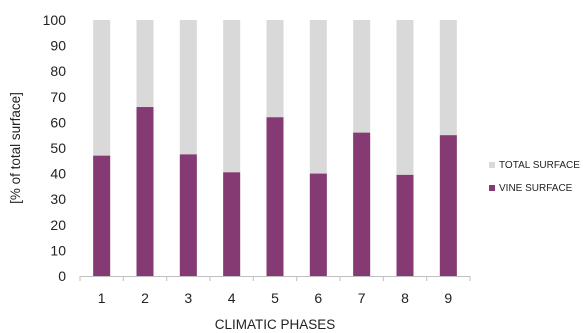  Describe the element at coordinates (58, 199) in the screenshot. I see `y-tick-label: 30` at that location.